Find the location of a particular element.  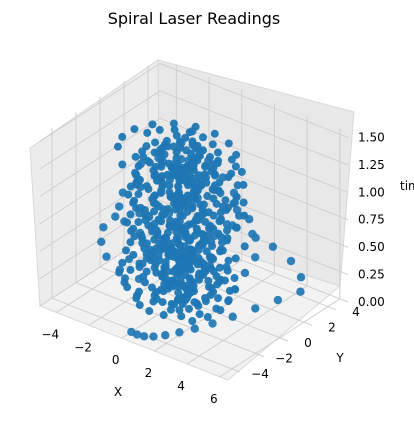

x-tick-label: −4 is located at coordinates (50, 334).